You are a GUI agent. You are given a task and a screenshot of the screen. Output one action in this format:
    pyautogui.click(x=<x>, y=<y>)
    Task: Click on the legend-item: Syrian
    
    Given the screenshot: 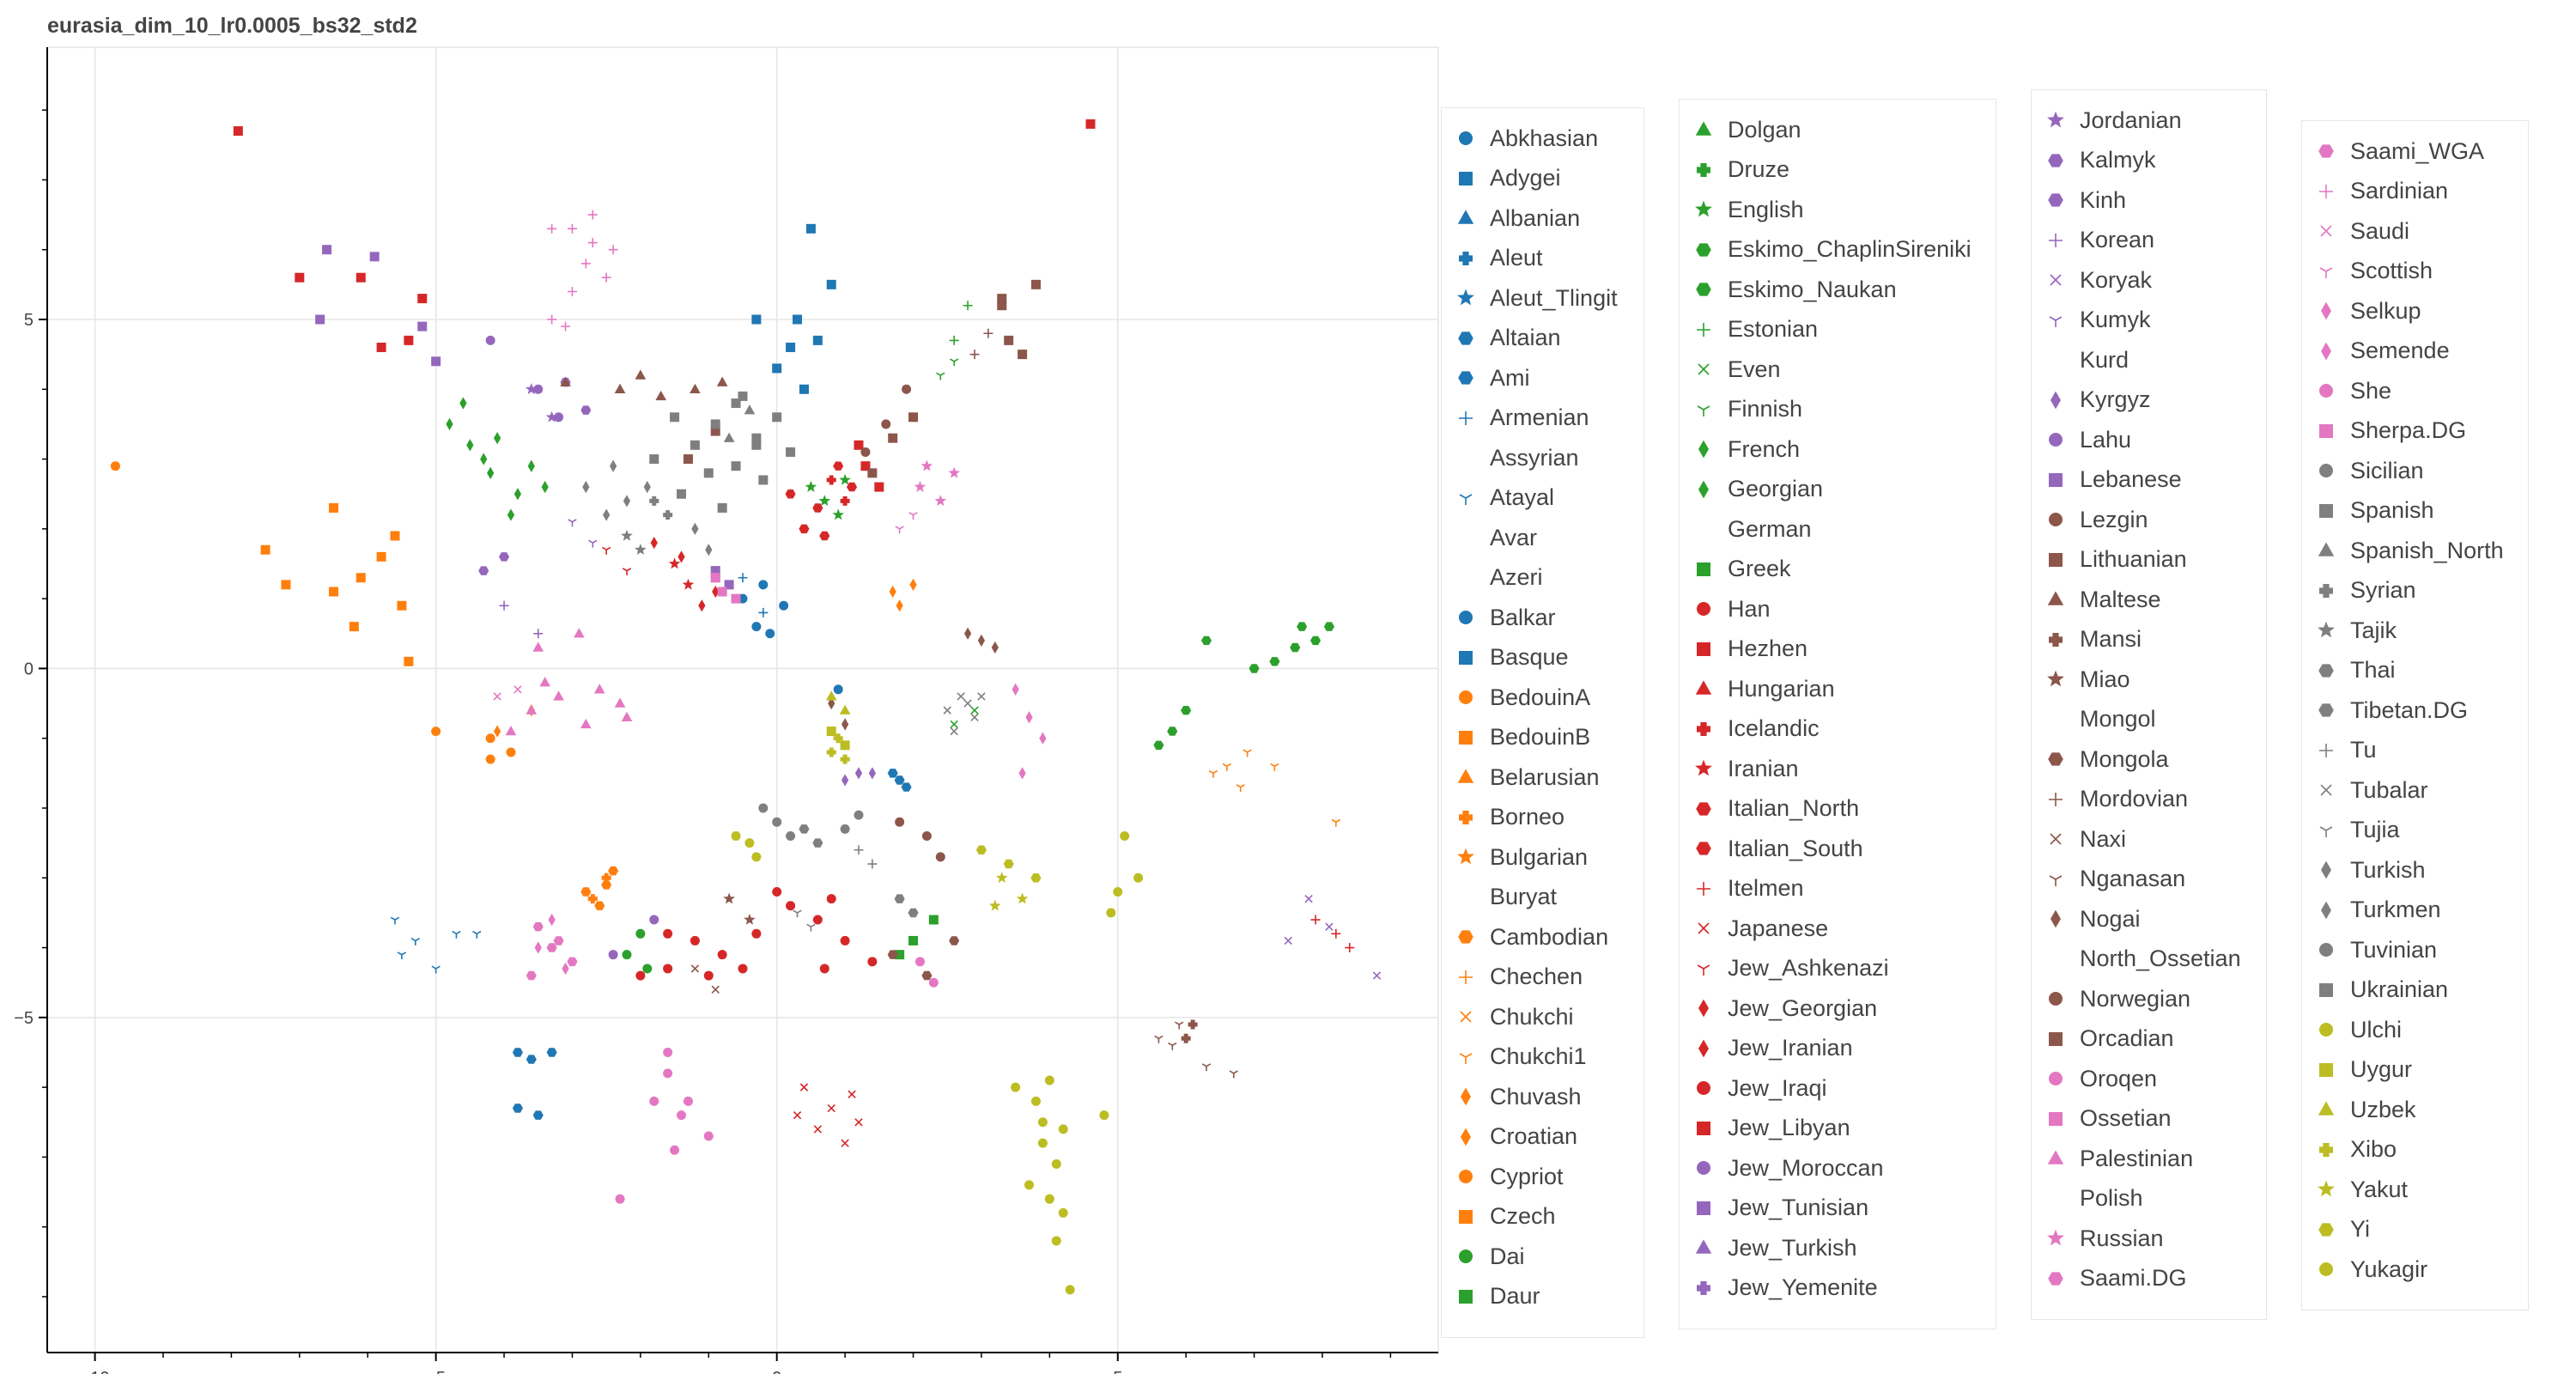 What is the action you would take?
    pyautogui.click(x=2359, y=591)
    